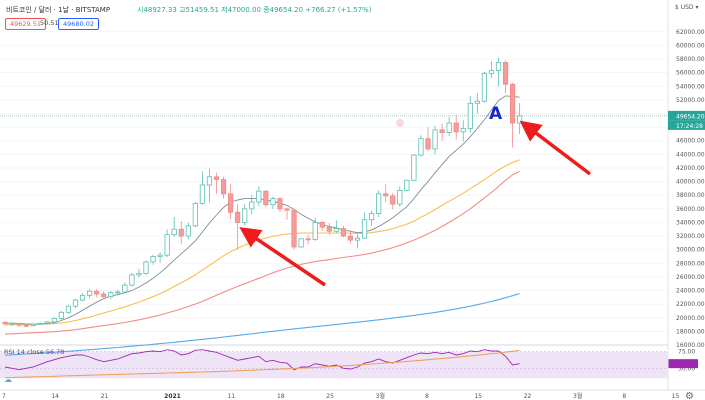 The width and height of the screenshot is (705, 400). Describe the element at coordinates (282, 257) in the screenshot. I see `arrow-left` at that location.